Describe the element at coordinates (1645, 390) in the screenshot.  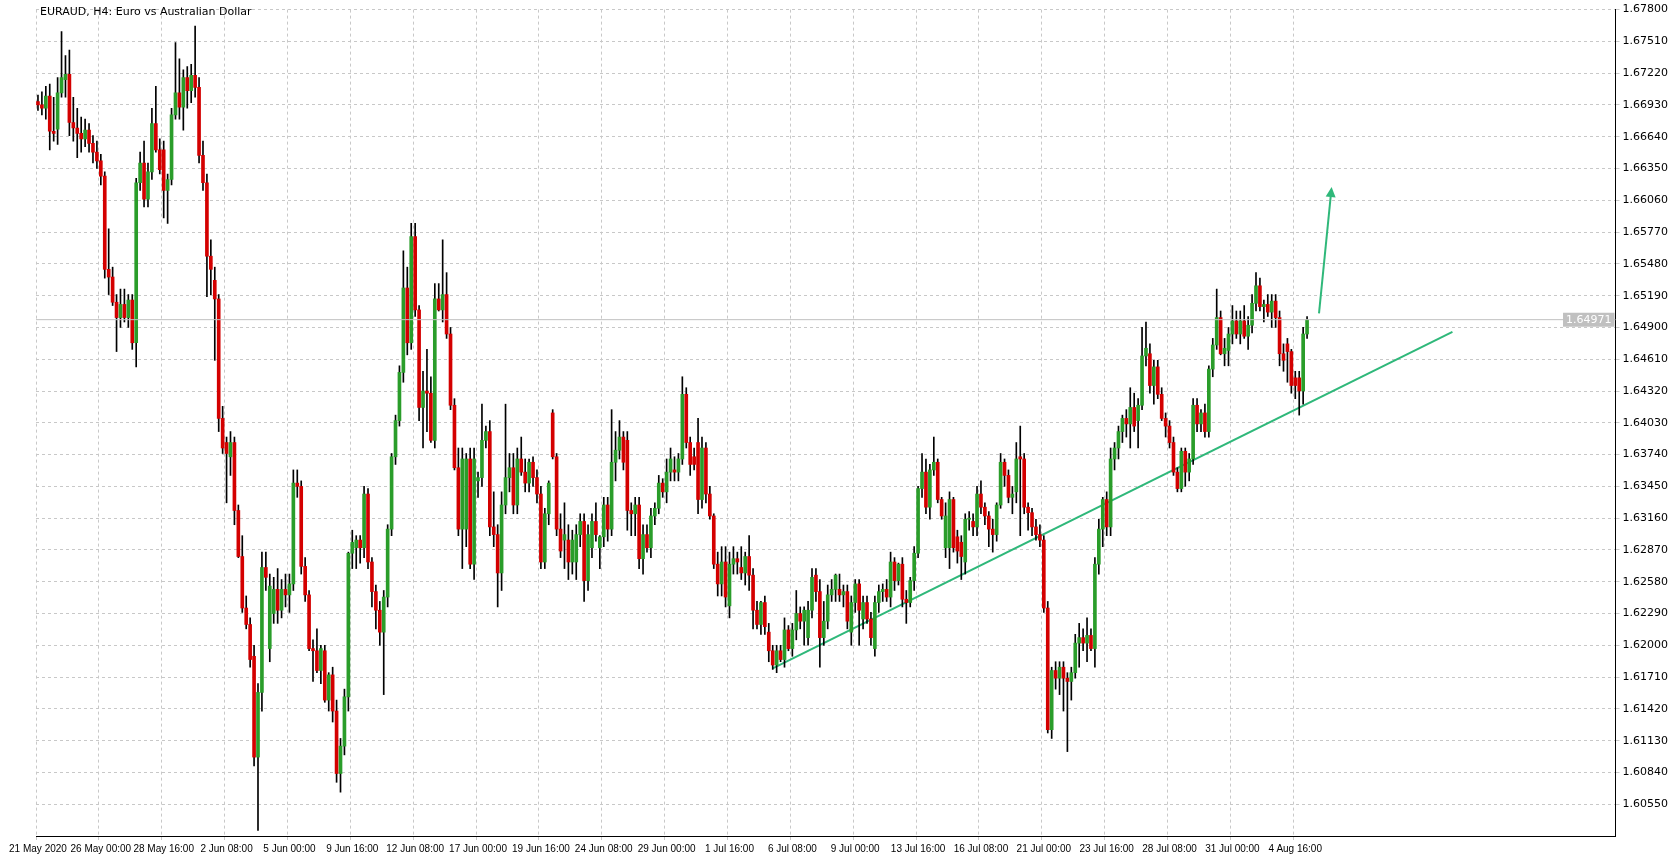
I see `y-tick-label: 1.64320` at that location.